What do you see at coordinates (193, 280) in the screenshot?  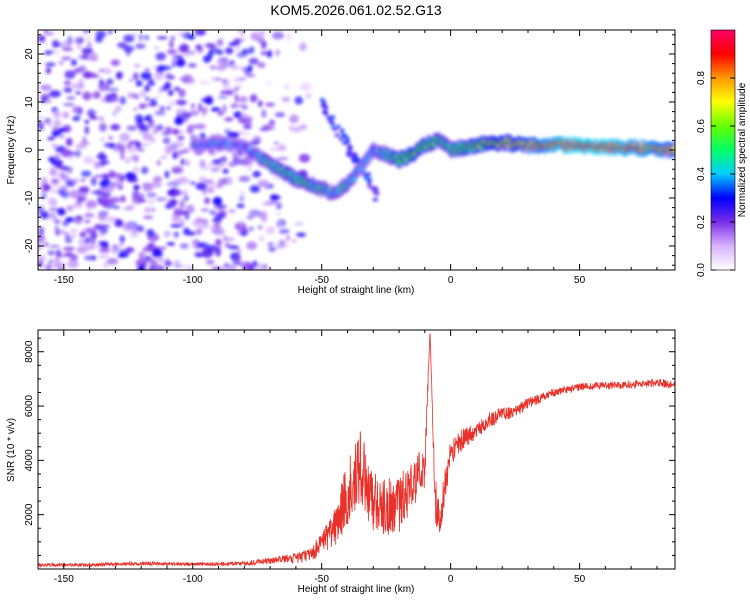 I see `x-tick-label: -100` at bounding box center [193, 280].